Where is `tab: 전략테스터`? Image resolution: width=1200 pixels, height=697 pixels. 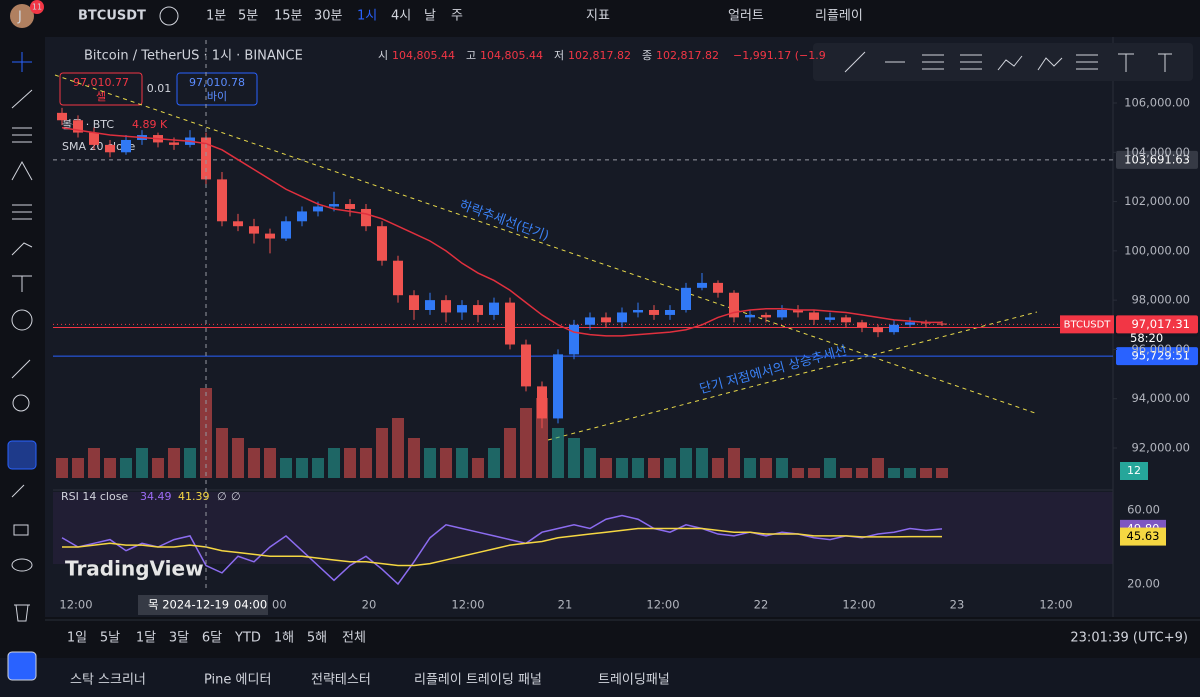 tab: 전략테스터 is located at coordinates (341, 680).